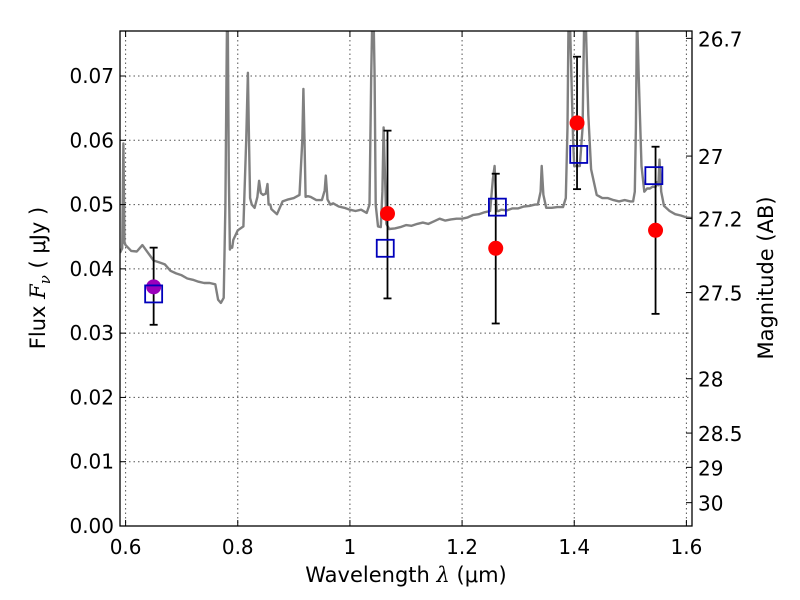 The image size is (800, 600). I want to click on y2-tick-label: 26.7, so click(720, 39).